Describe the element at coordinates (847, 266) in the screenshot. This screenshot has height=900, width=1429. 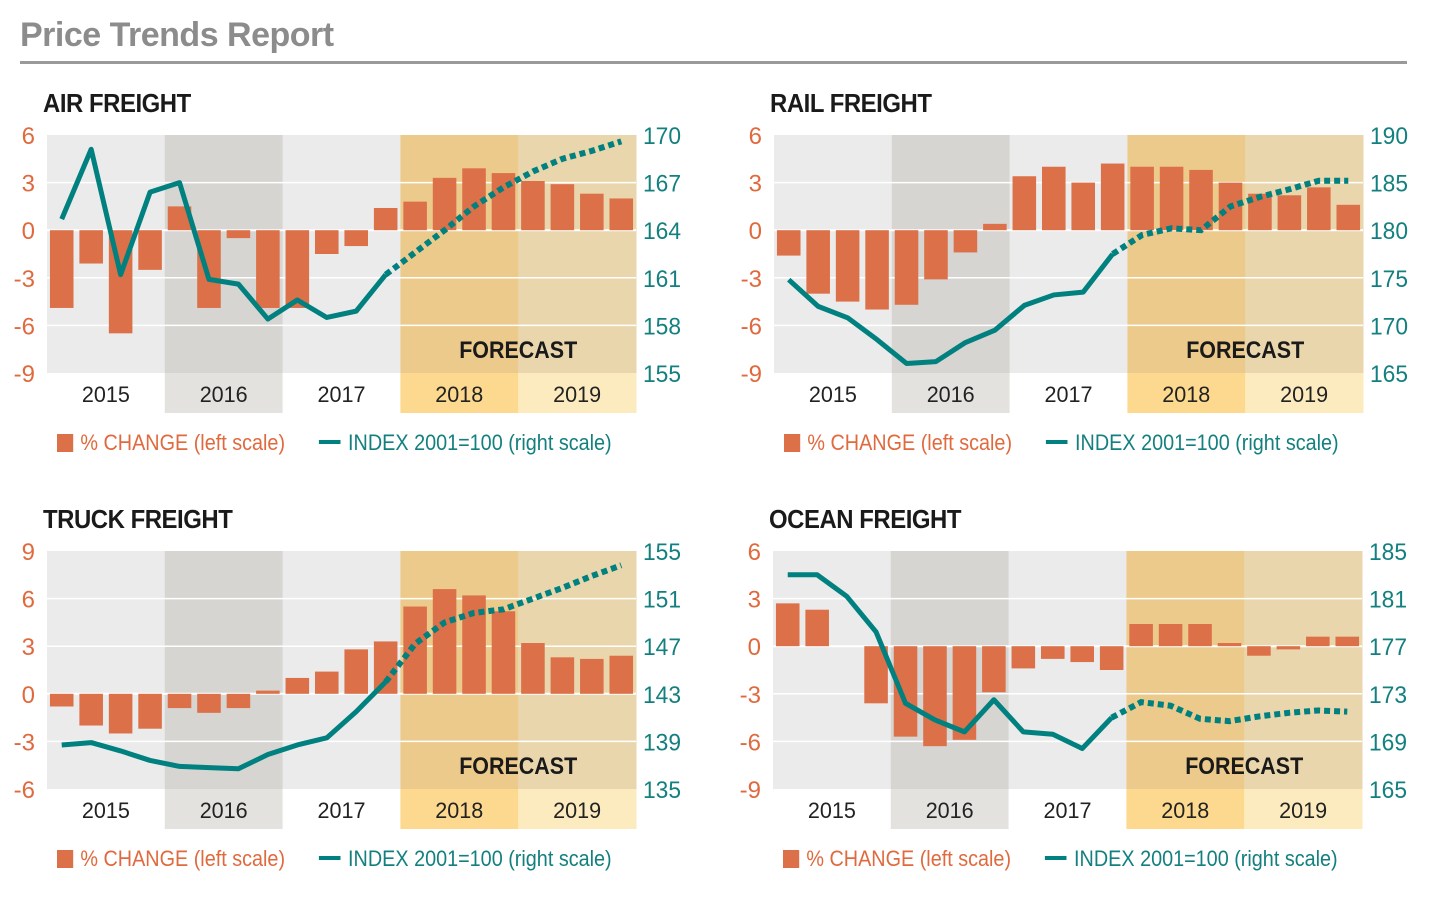
I see `bar-q3` at that location.